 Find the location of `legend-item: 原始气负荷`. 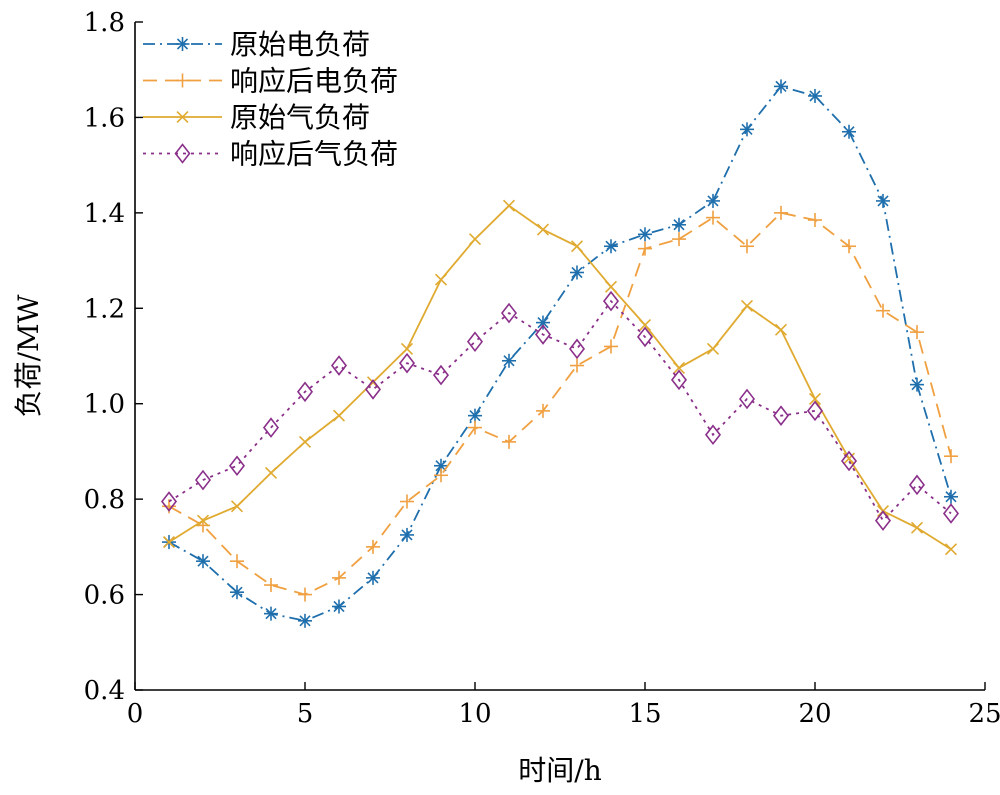

legend-item: 原始气负荷 is located at coordinates (256, 117).